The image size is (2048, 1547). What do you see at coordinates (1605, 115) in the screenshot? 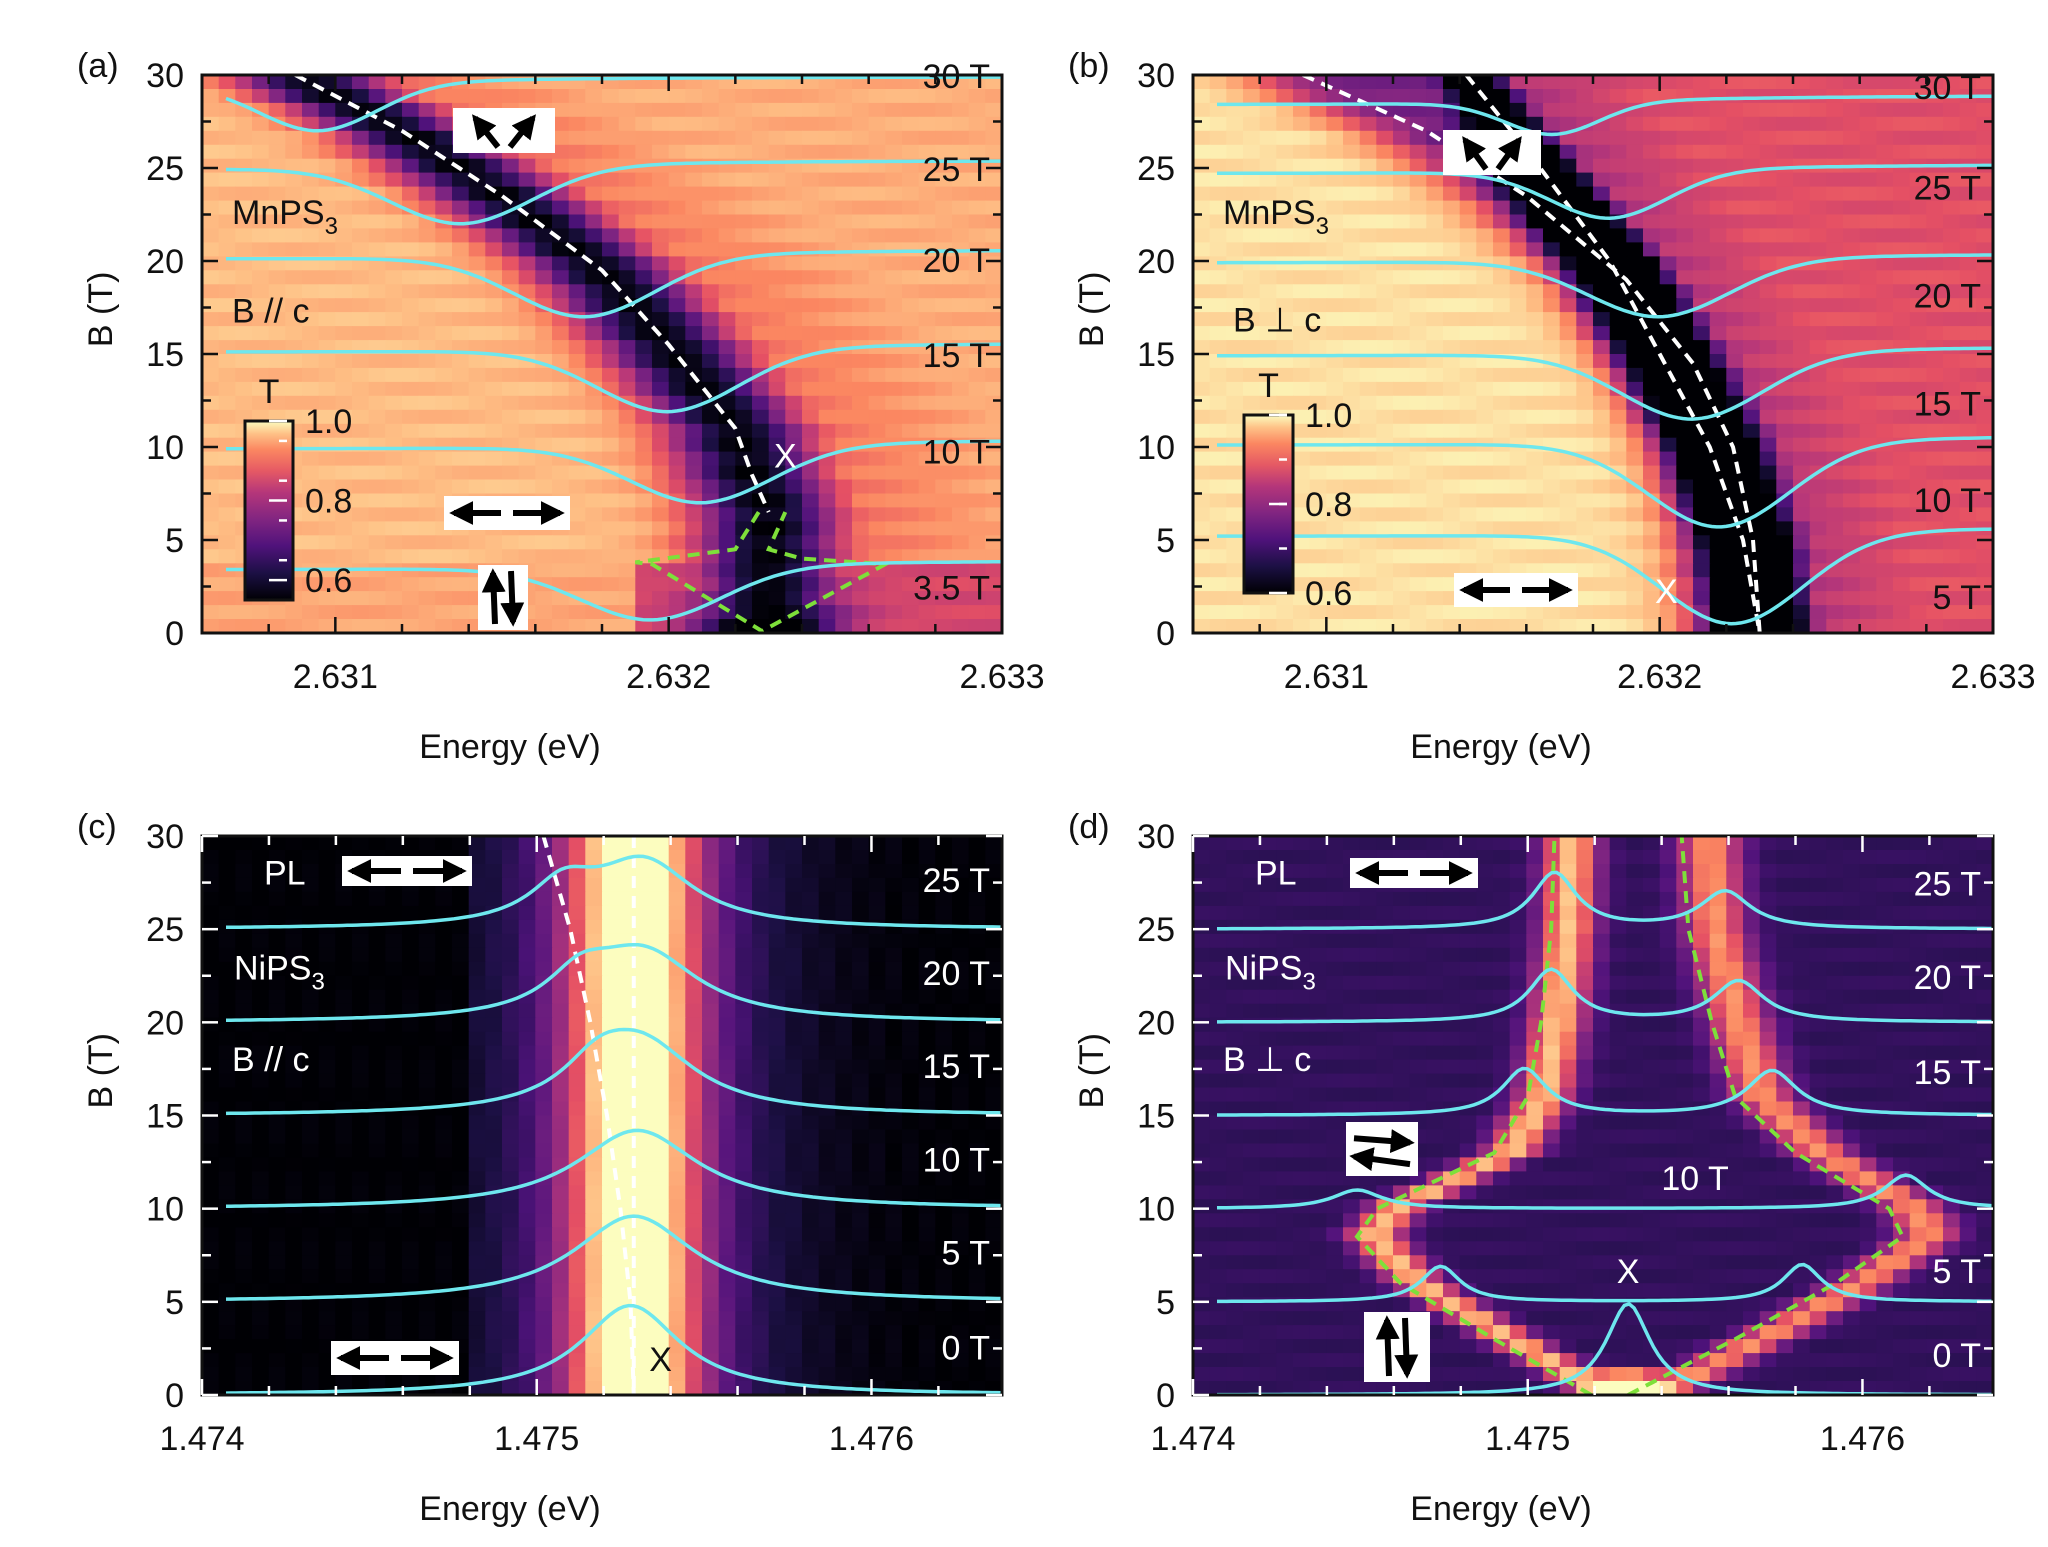
I see `spectrum-line` at bounding box center [1605, 115].